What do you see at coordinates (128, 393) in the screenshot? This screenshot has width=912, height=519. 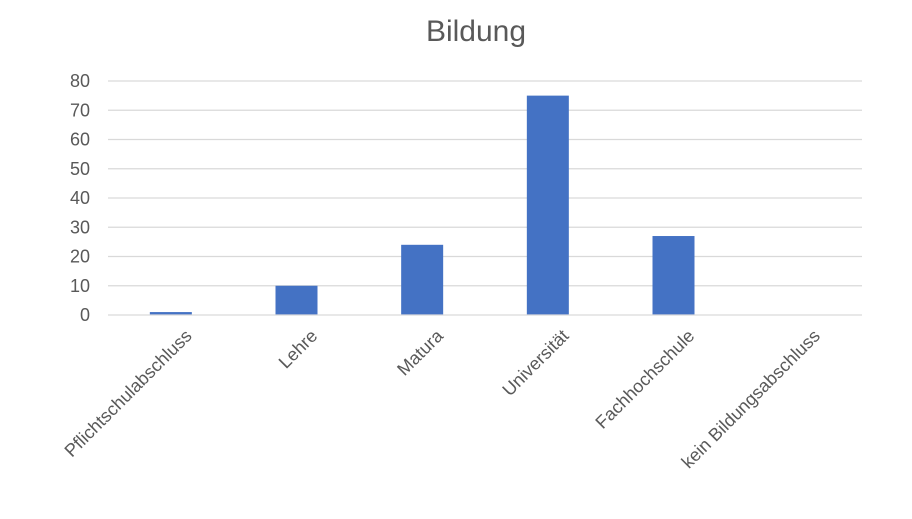 I see `x-tick-label: Pflichtschulabschluss` at bounding box center [128, 393].